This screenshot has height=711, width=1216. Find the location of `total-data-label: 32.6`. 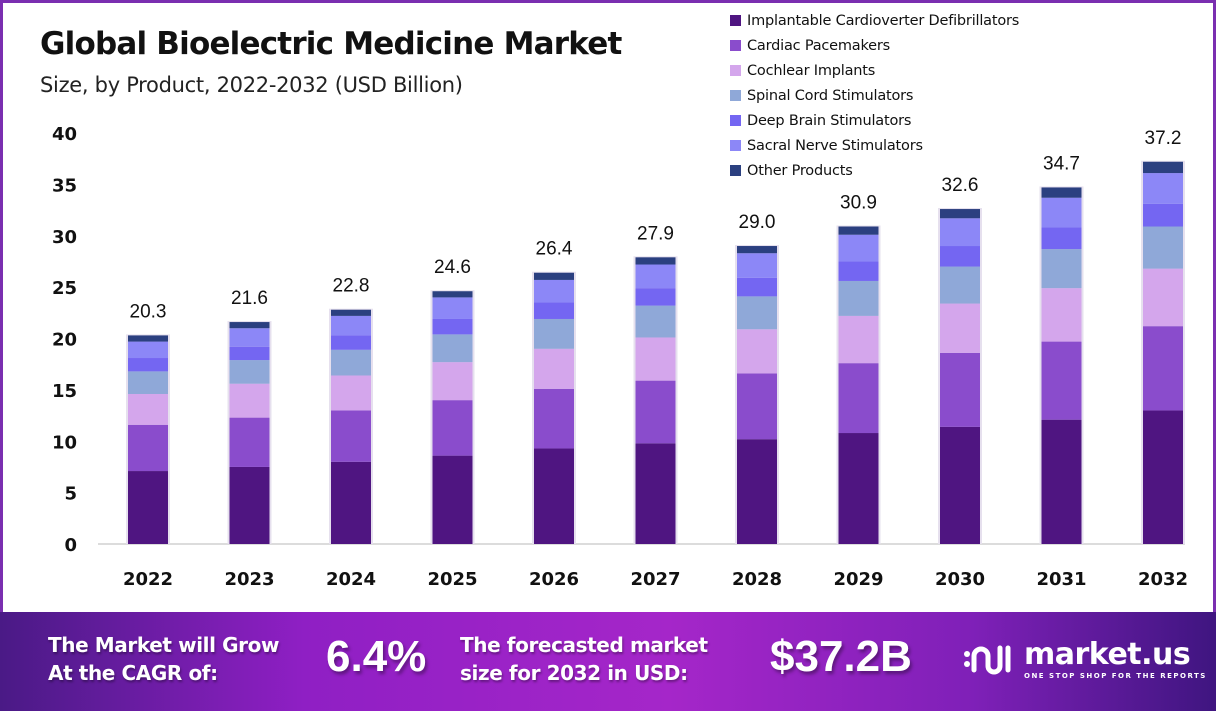

total-data-label: 32.6 is located at coordinates (960, 185).